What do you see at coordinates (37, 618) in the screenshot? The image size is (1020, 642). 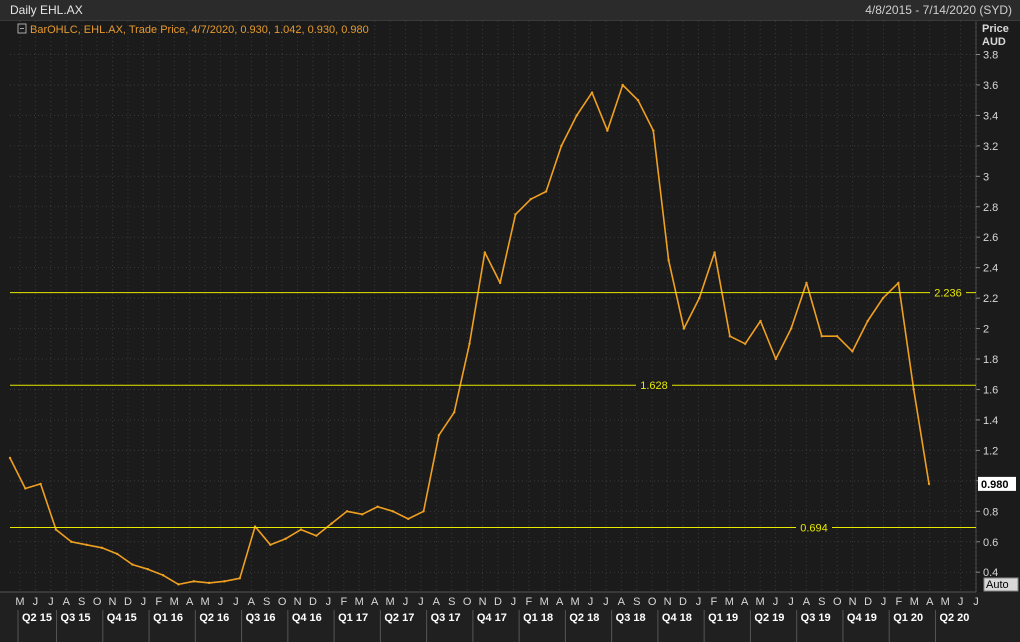 I see `quarter-label: Q2 15` at bounding box center [37, 618].